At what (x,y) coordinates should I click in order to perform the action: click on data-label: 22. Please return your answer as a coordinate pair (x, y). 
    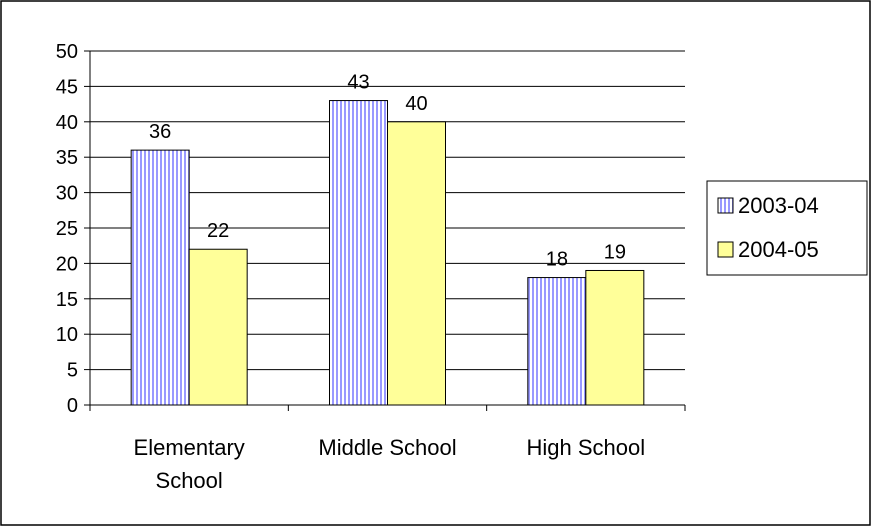
    Looking at the image, I should click on (218, 231).